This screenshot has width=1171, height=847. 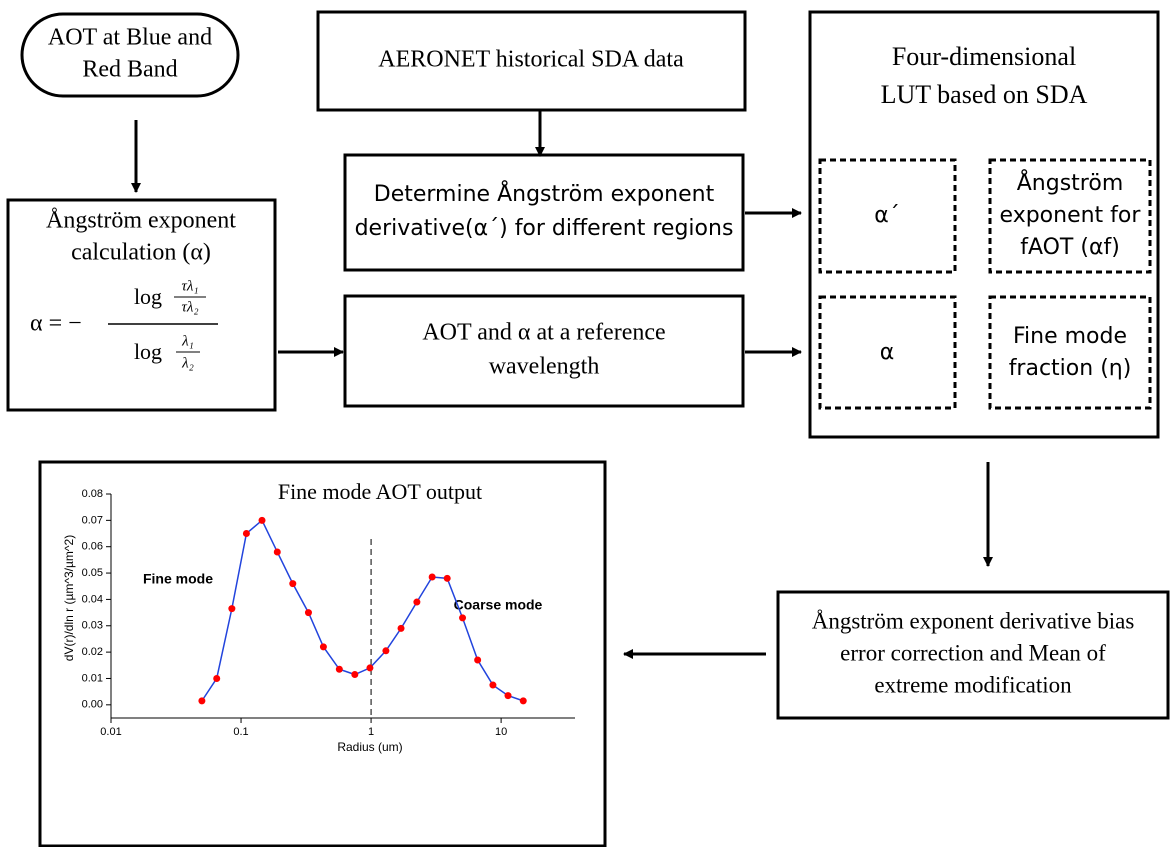 I want to click on y-tick-label: 0.05, so click(x=92, y=573).